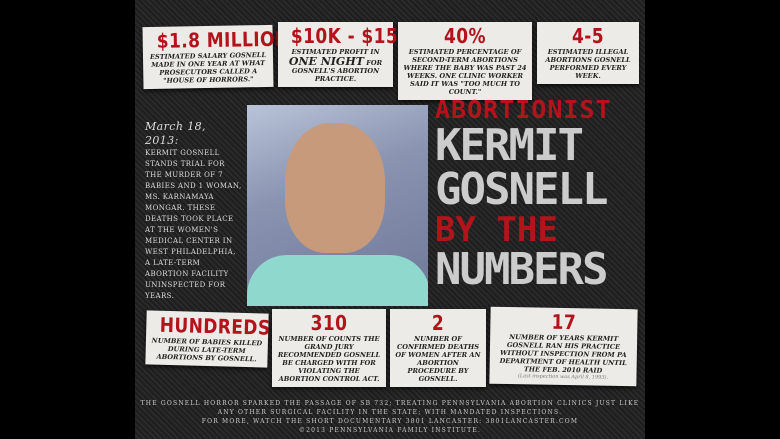 Image resolution: width=780 pixels, height=439 pixels. What do you see at coordinates (523, 109) in the screenshot?
I see `headline-line: Abortionist` at bounding box center [523, 109].